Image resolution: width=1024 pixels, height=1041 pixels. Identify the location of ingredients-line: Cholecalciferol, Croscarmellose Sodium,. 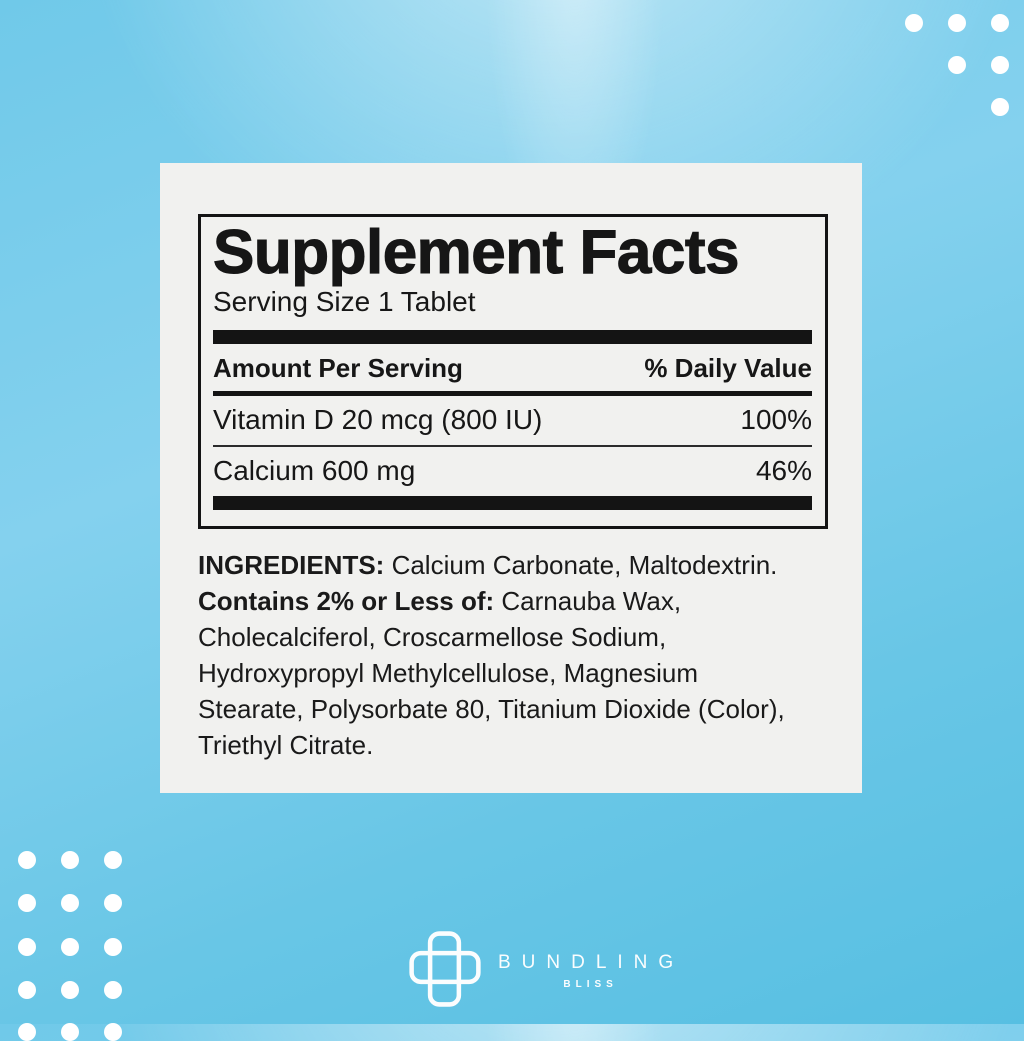
(518, 637).